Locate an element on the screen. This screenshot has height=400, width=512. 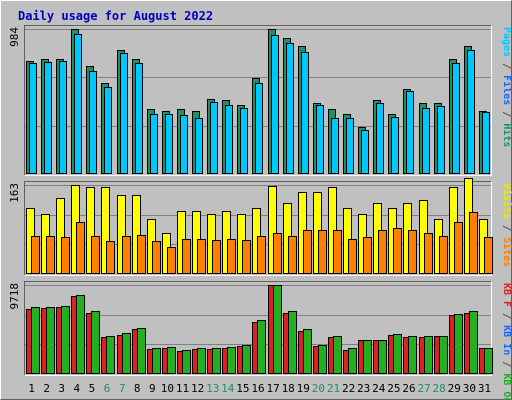
legend-entry: Hits is located at coordinates (506, 135).